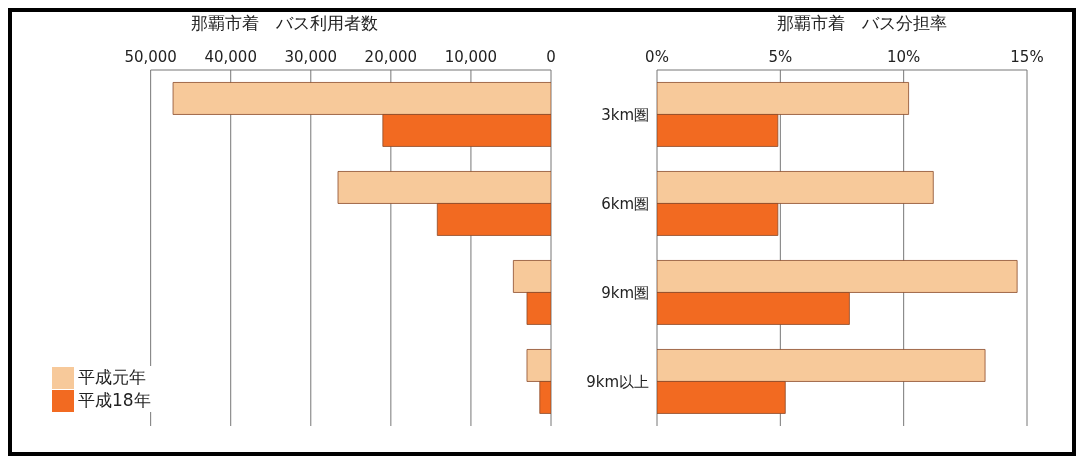 The width and height of the screenshot is (1084, 470). Describe the element at coordinates (284, 23) in the screenshot. I see `chart-title: 那覇市着 バス利用者数` at that location.